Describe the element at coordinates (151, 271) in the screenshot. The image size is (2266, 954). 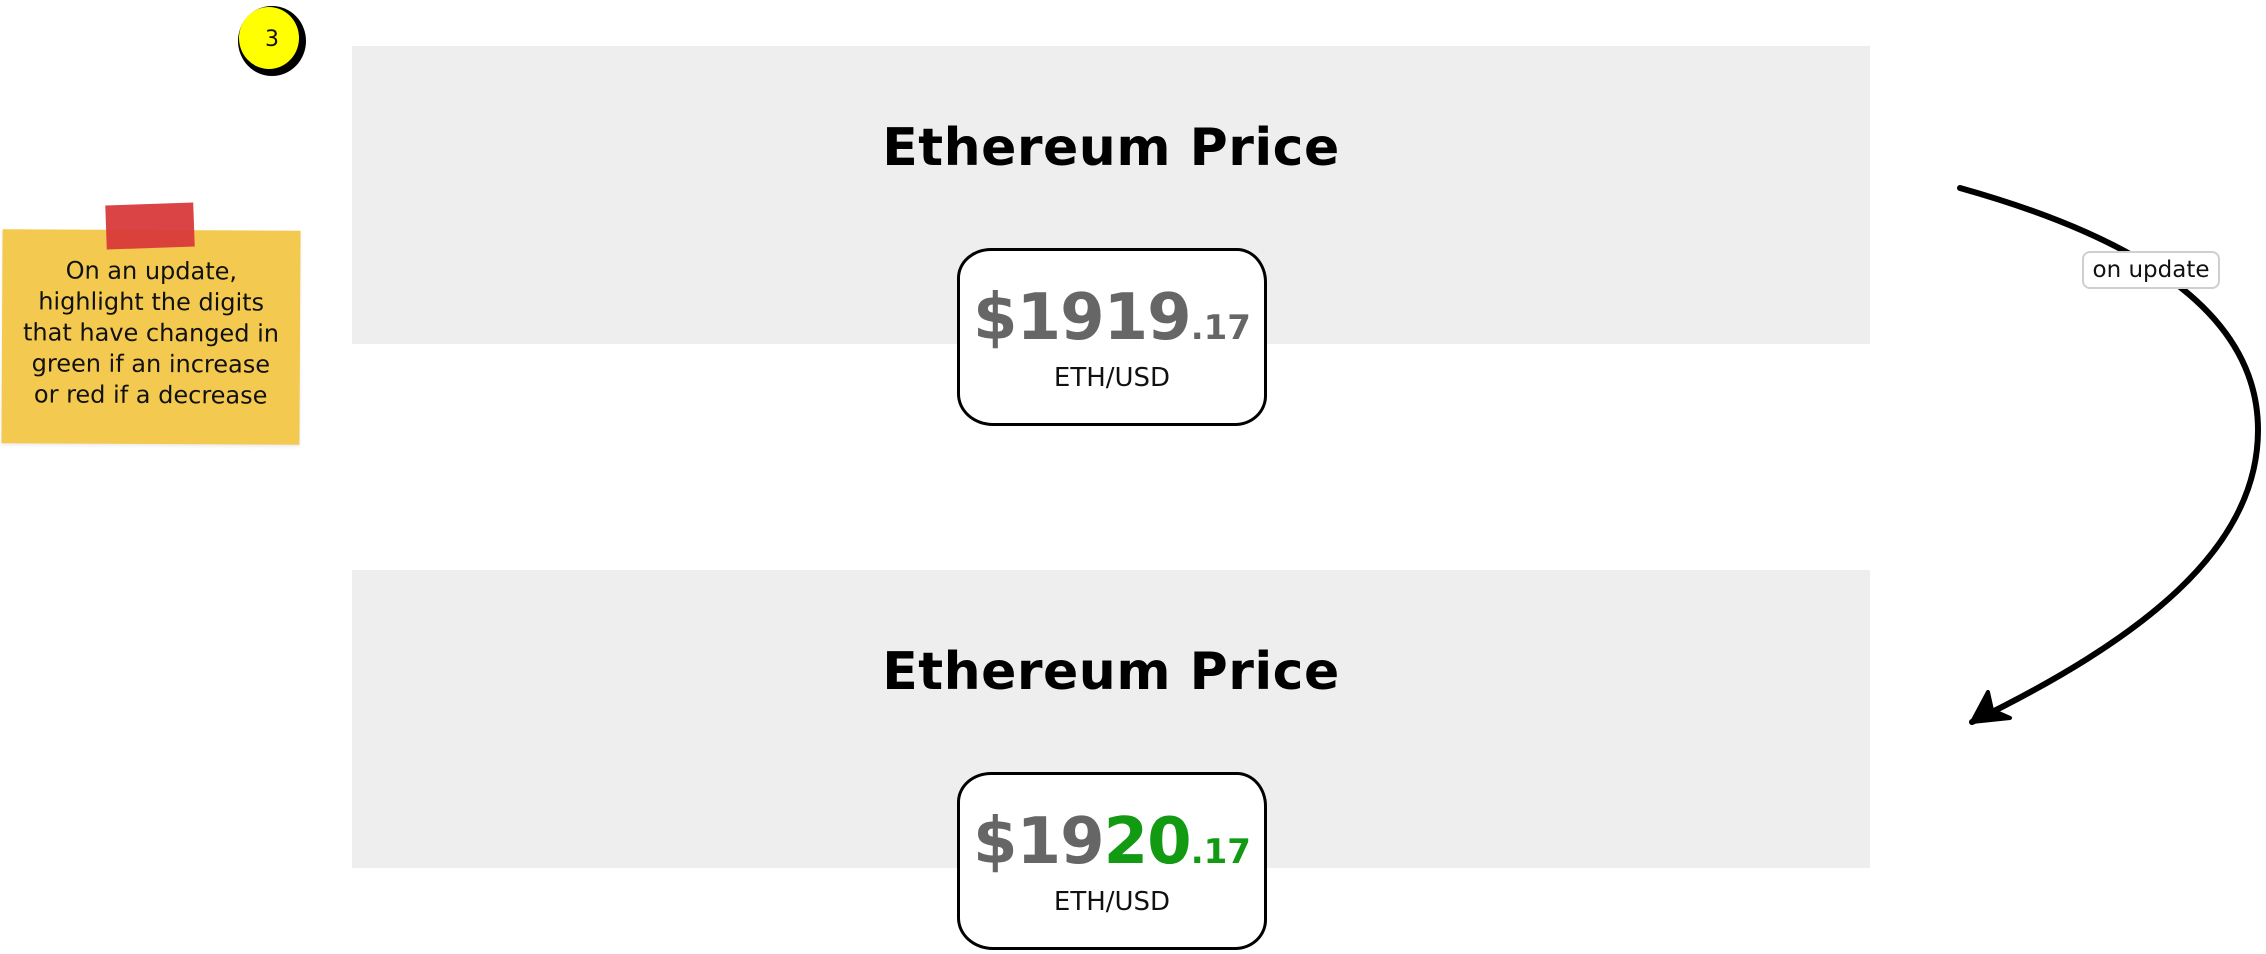
I see `note-line: On an update,` at that location.